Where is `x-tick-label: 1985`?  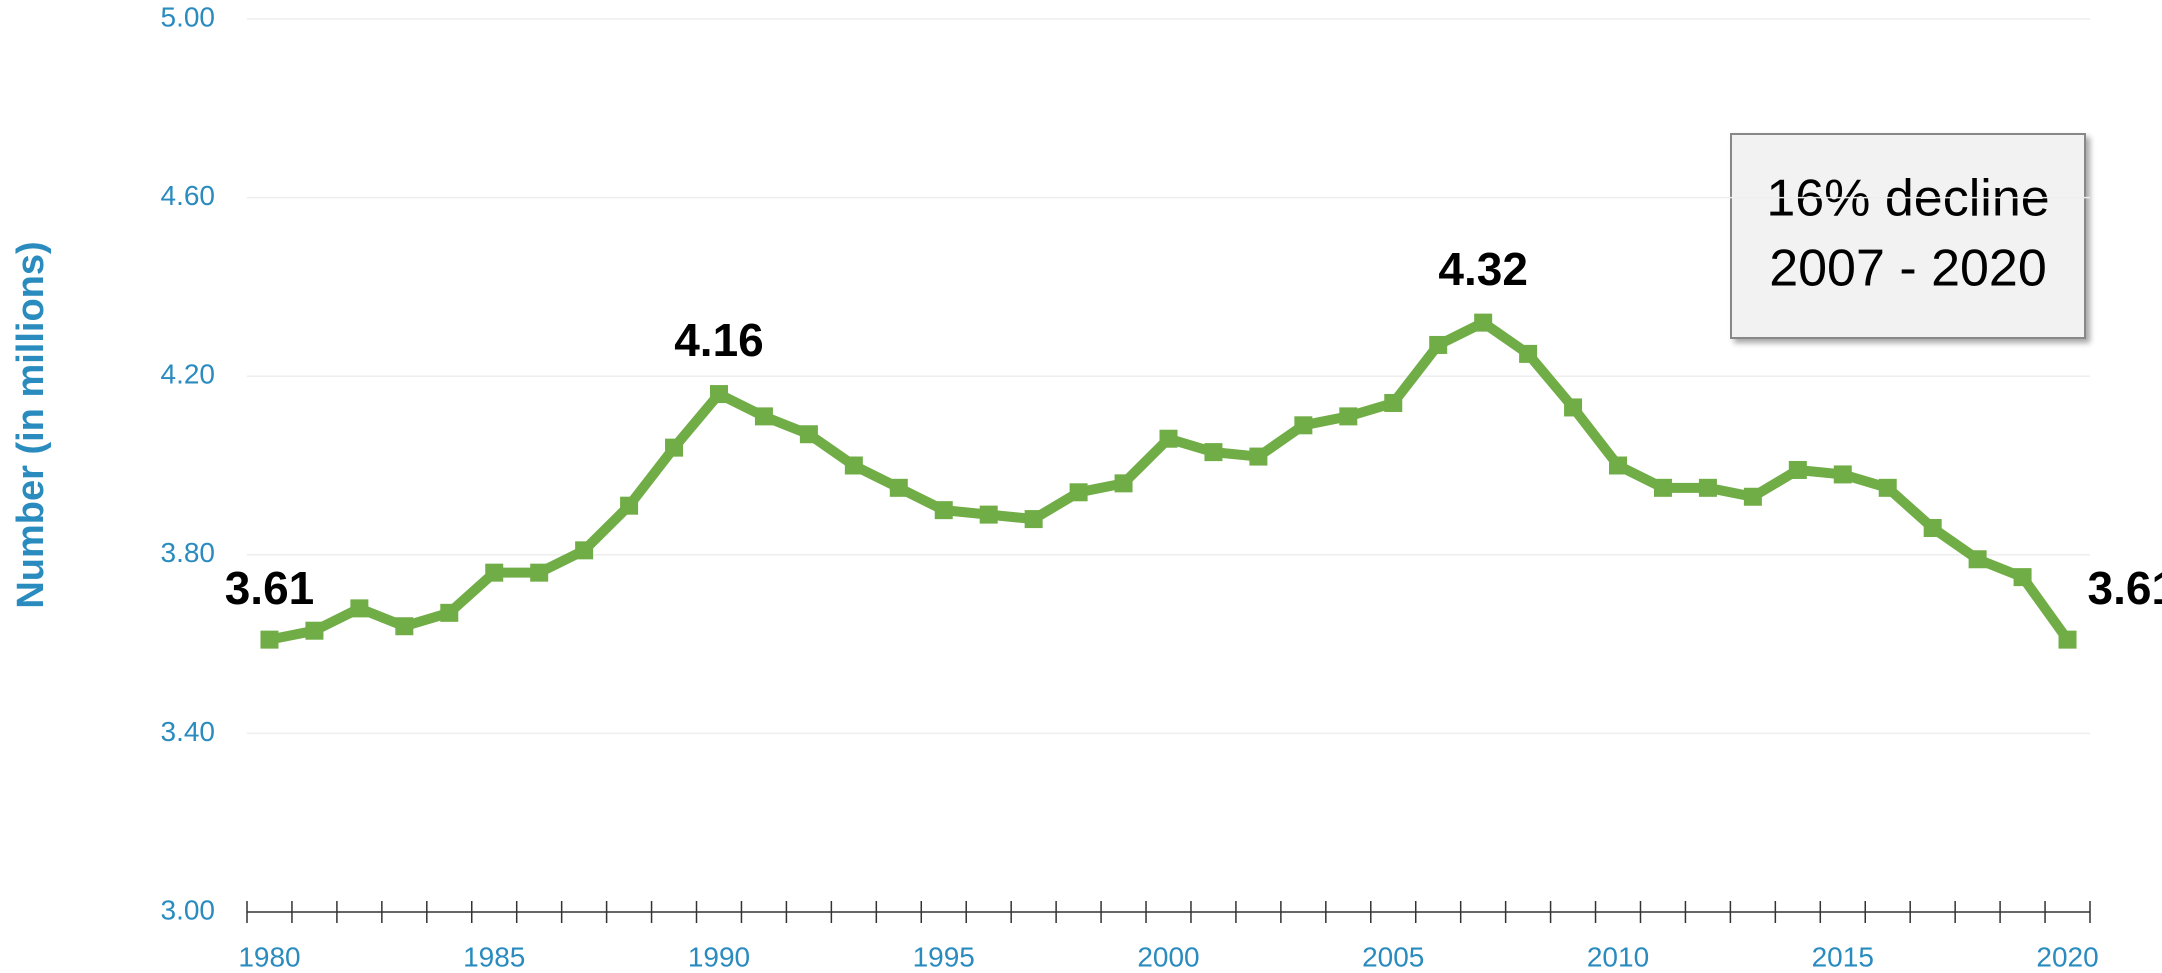
x-tick-label: 1985 is located at coordinates (494, 956).